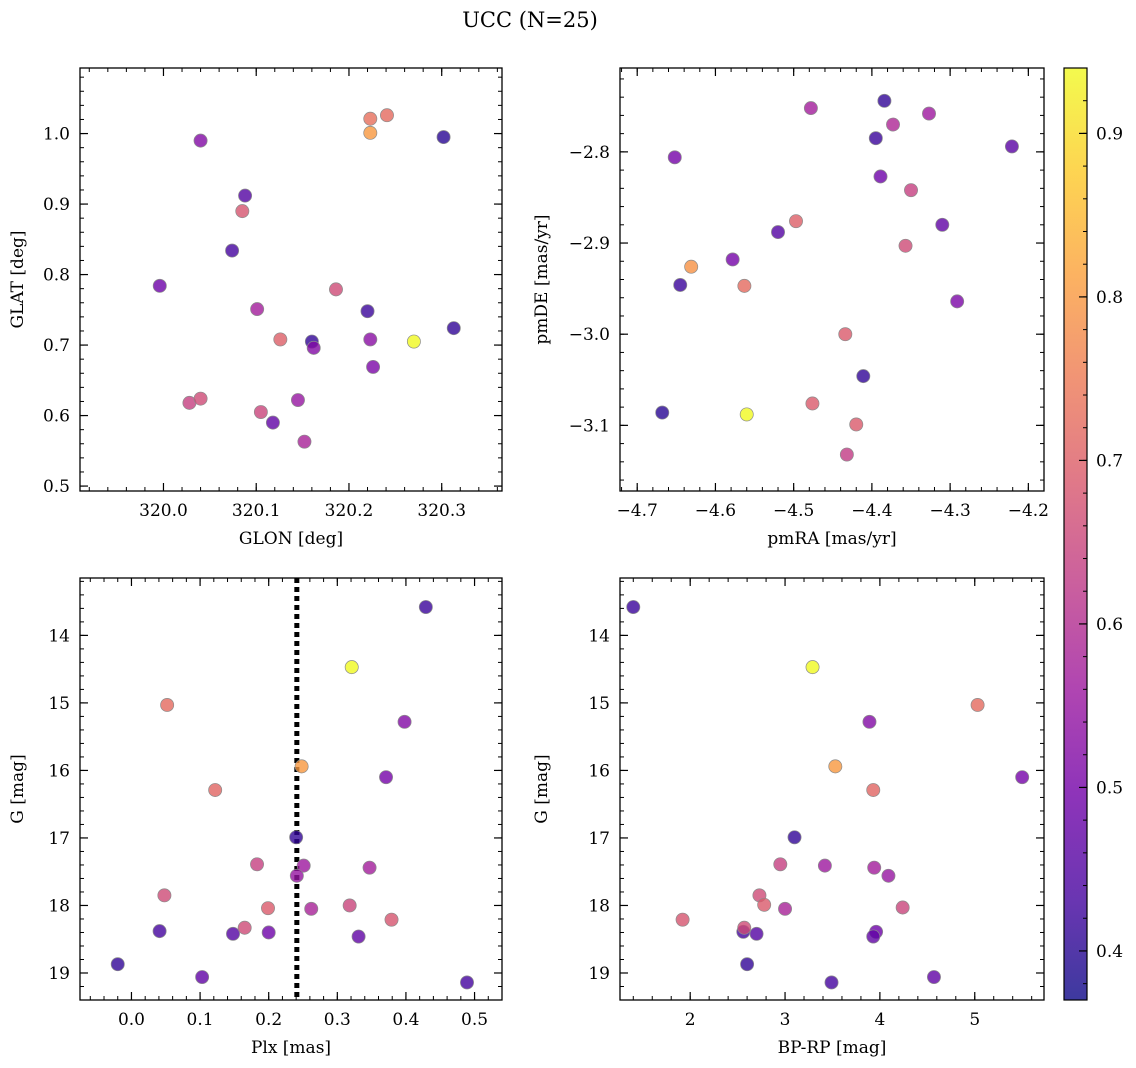  What do you see at coordinates (530, 20) in the screenshot?
I see `figure-title: UCC (N=25)` at bounding box center [530, 20].